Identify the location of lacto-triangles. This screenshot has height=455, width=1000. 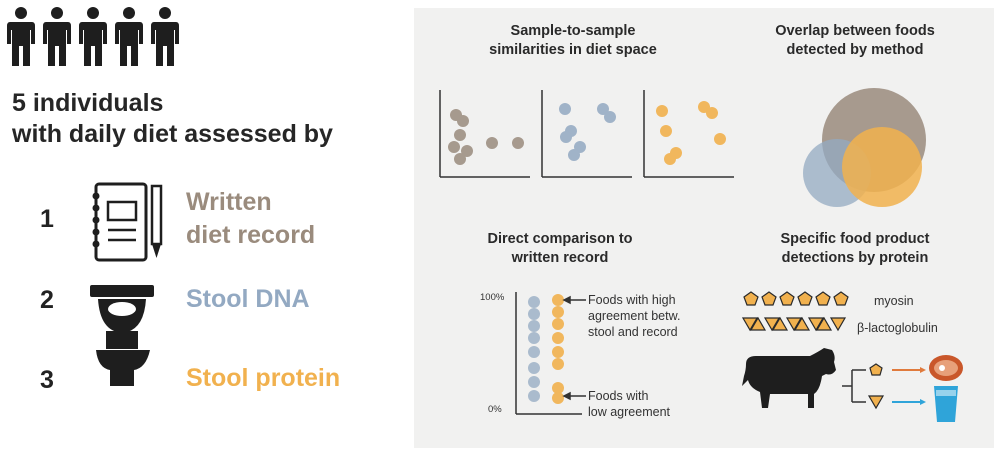
(794, 324).